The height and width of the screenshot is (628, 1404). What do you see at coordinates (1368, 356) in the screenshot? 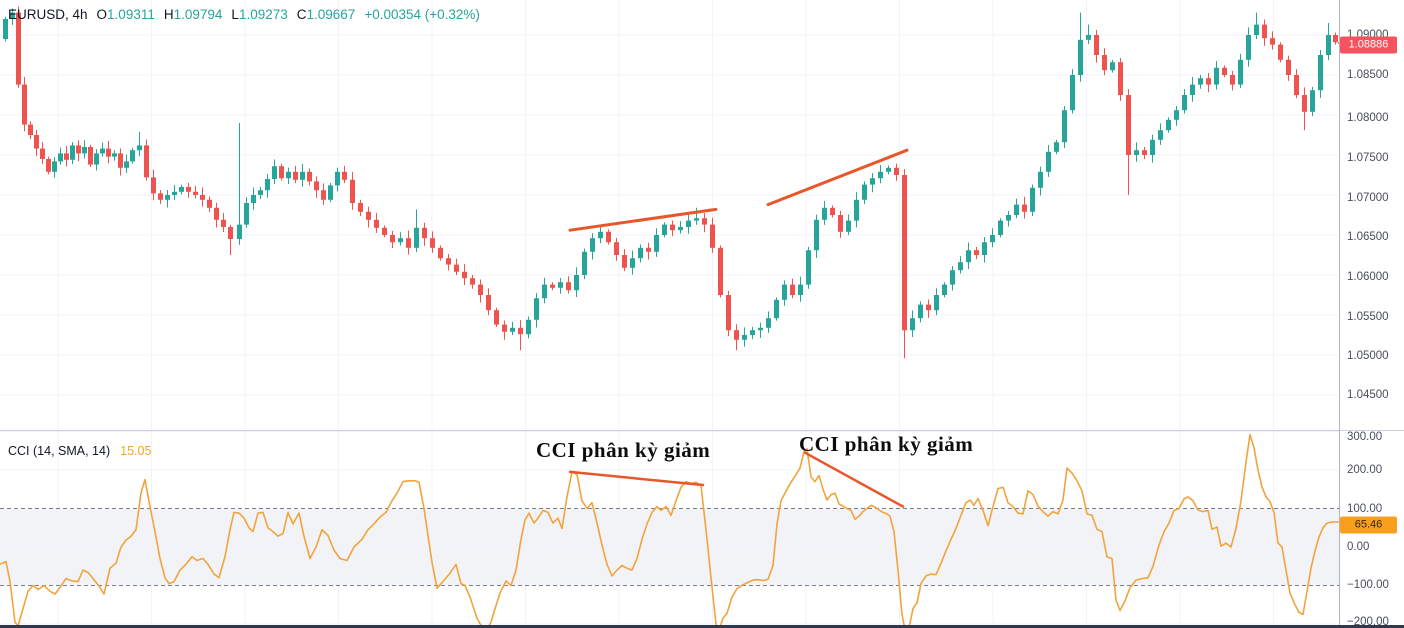
I see `price-tick-label: 1.05000` at bounding box center [1368, 356].